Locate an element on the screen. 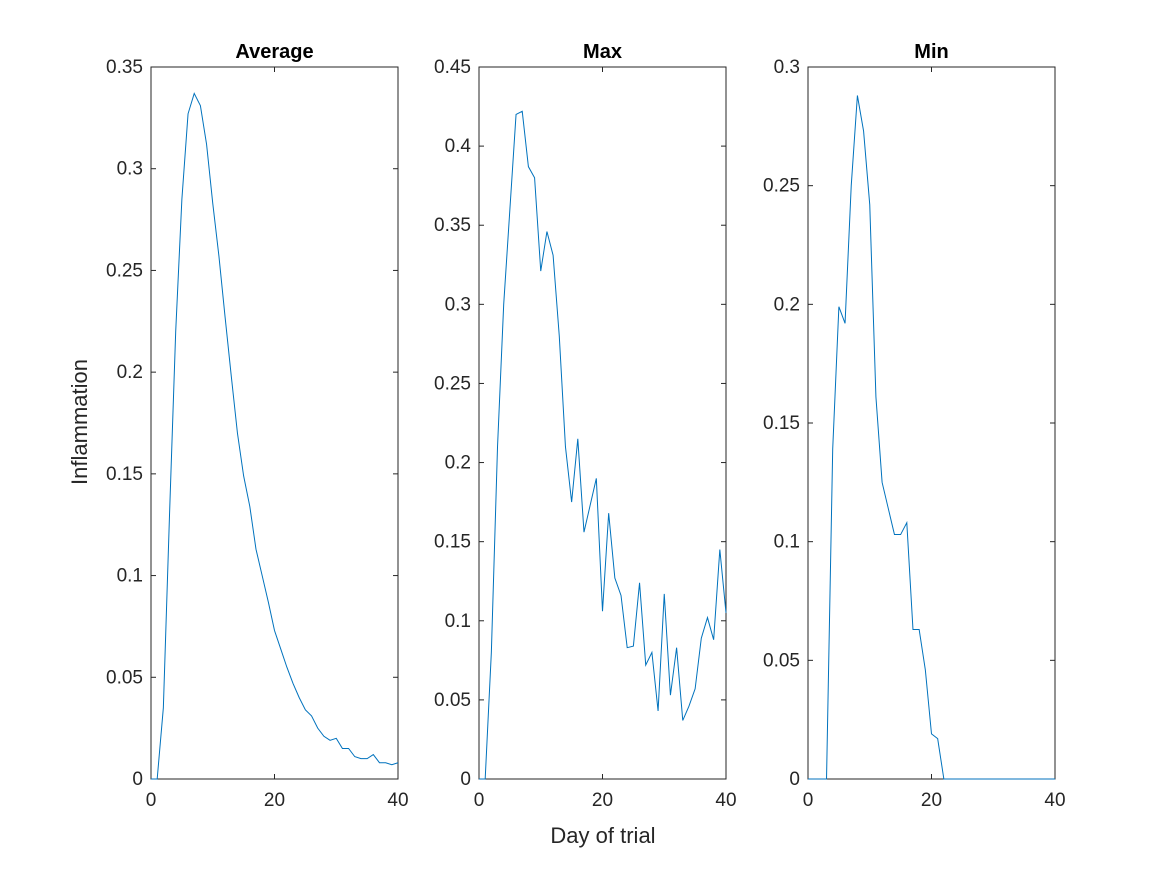 The height and width of the screenshot is (875, 1167). y-tick-label-average: 0.3 is located at coordinates (130, 169).